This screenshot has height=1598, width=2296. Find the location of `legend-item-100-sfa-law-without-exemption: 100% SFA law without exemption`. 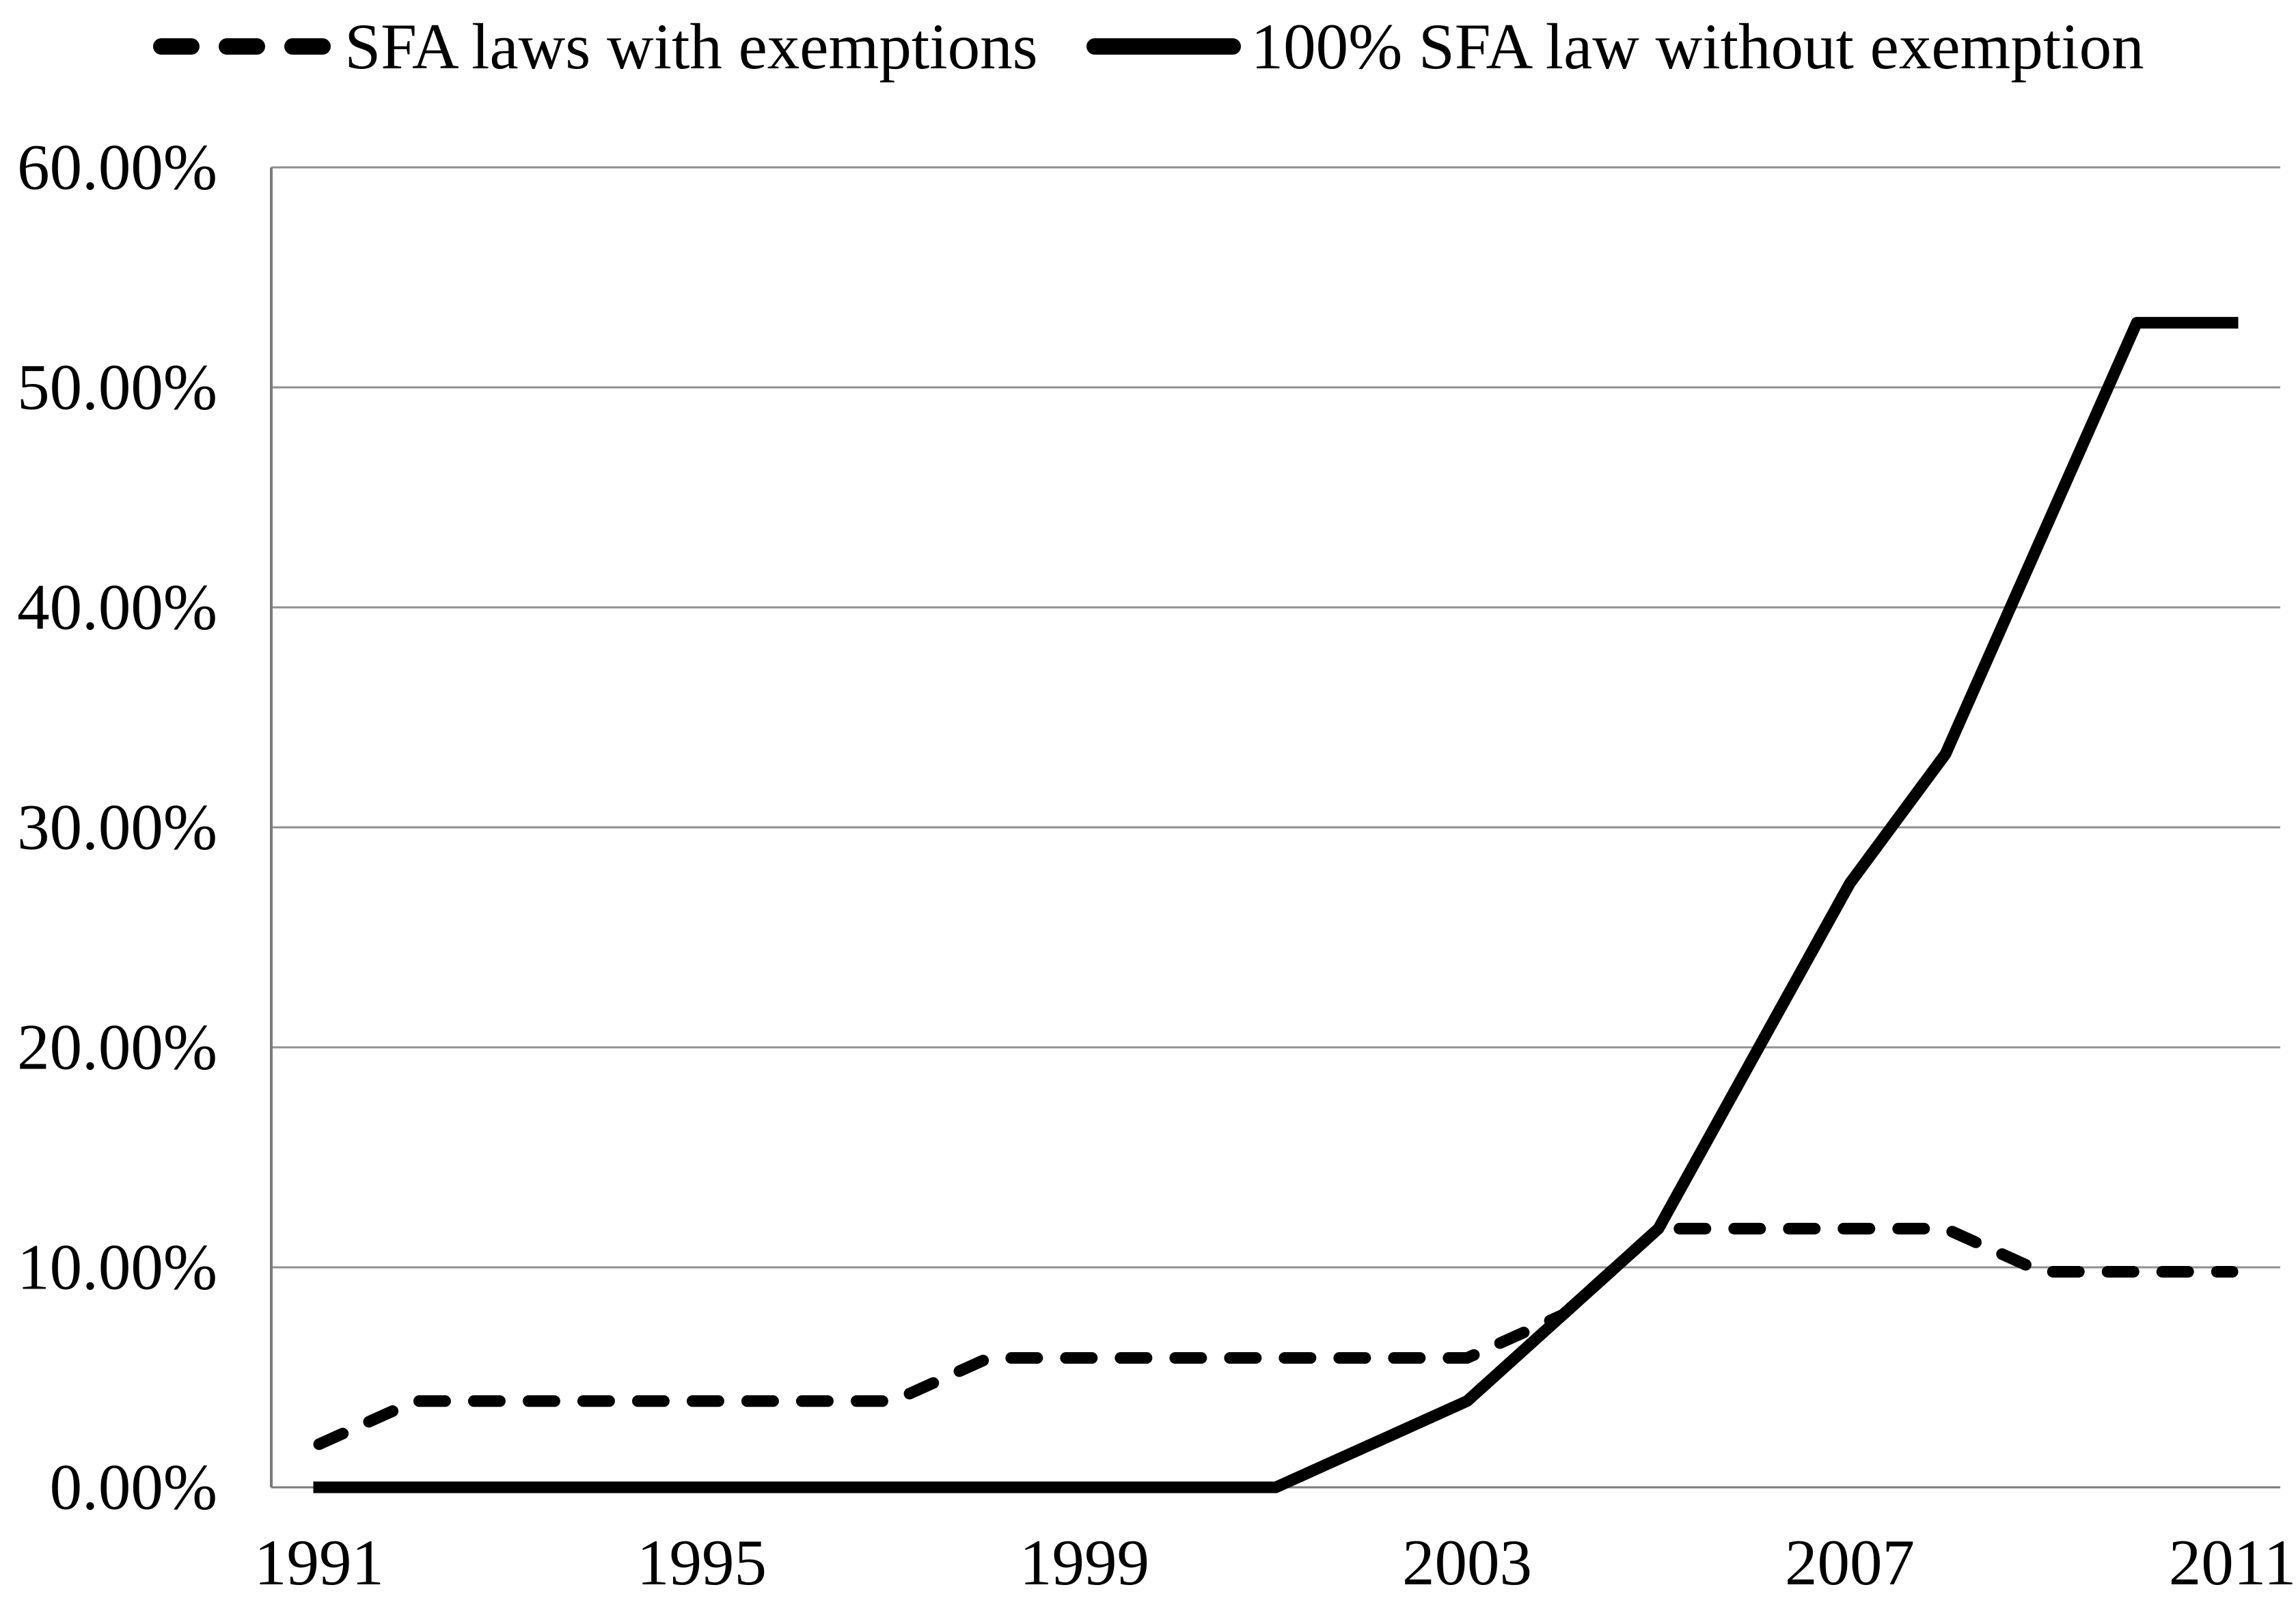

legend-item-100-sfa-law-without-exemption: 100% SFA law without exemption is located at coordinates (1615, 46).